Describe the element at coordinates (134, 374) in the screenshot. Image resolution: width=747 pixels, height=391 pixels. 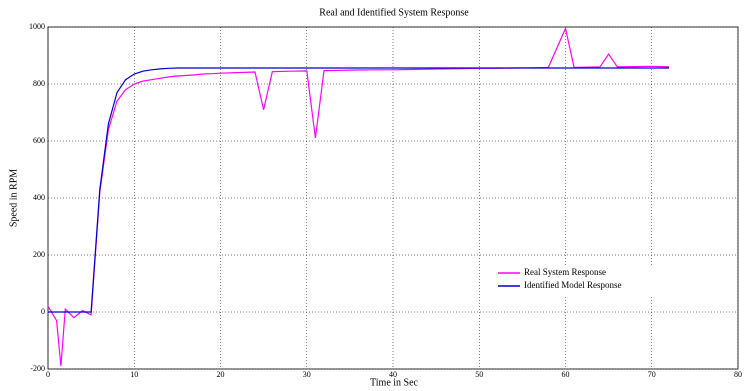
I see `x-tick-label: 10` at that location.